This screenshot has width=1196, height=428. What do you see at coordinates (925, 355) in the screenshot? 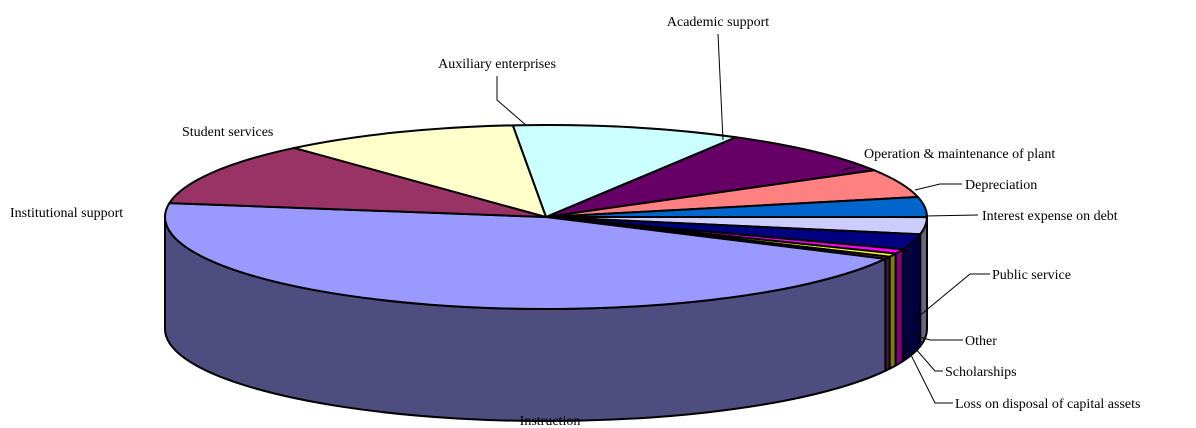
I see `leader-scholarships` at bounding box center [925, 355].